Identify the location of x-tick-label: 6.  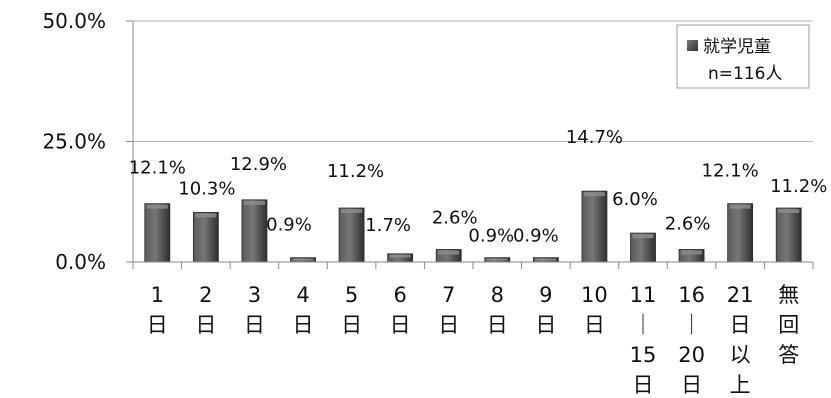
(399, 295).